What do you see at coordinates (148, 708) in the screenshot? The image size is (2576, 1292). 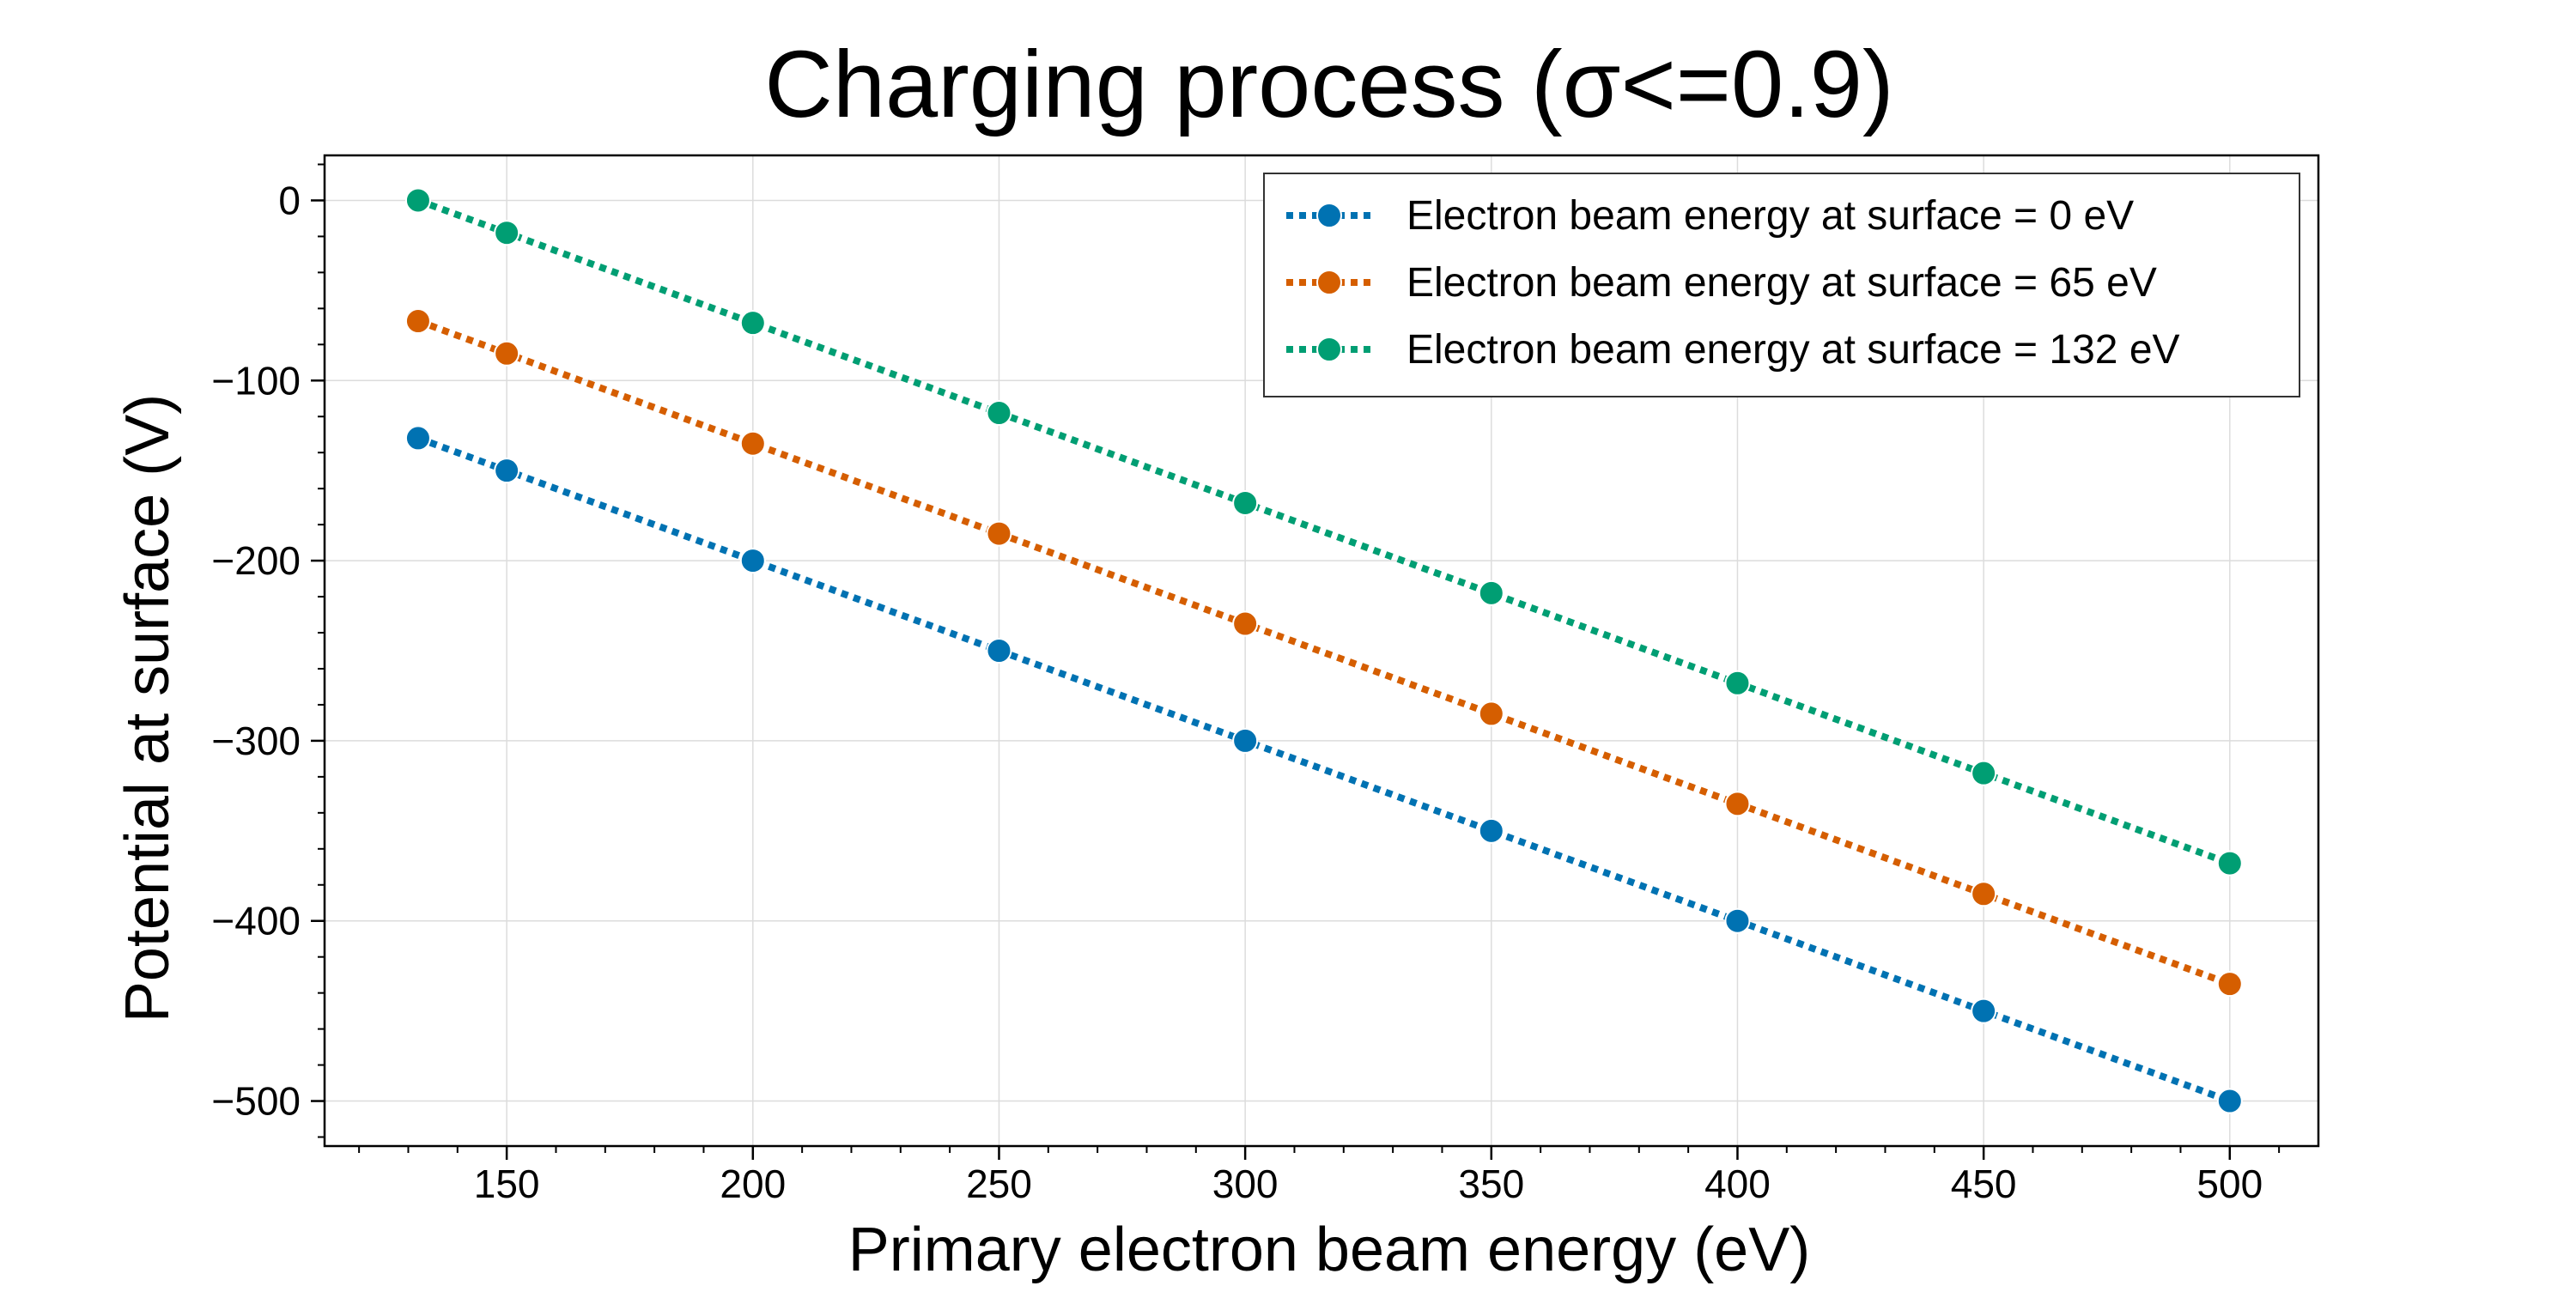 I see `y-axis-label: Potential at surface (V)` at bounding box center [148, 708].